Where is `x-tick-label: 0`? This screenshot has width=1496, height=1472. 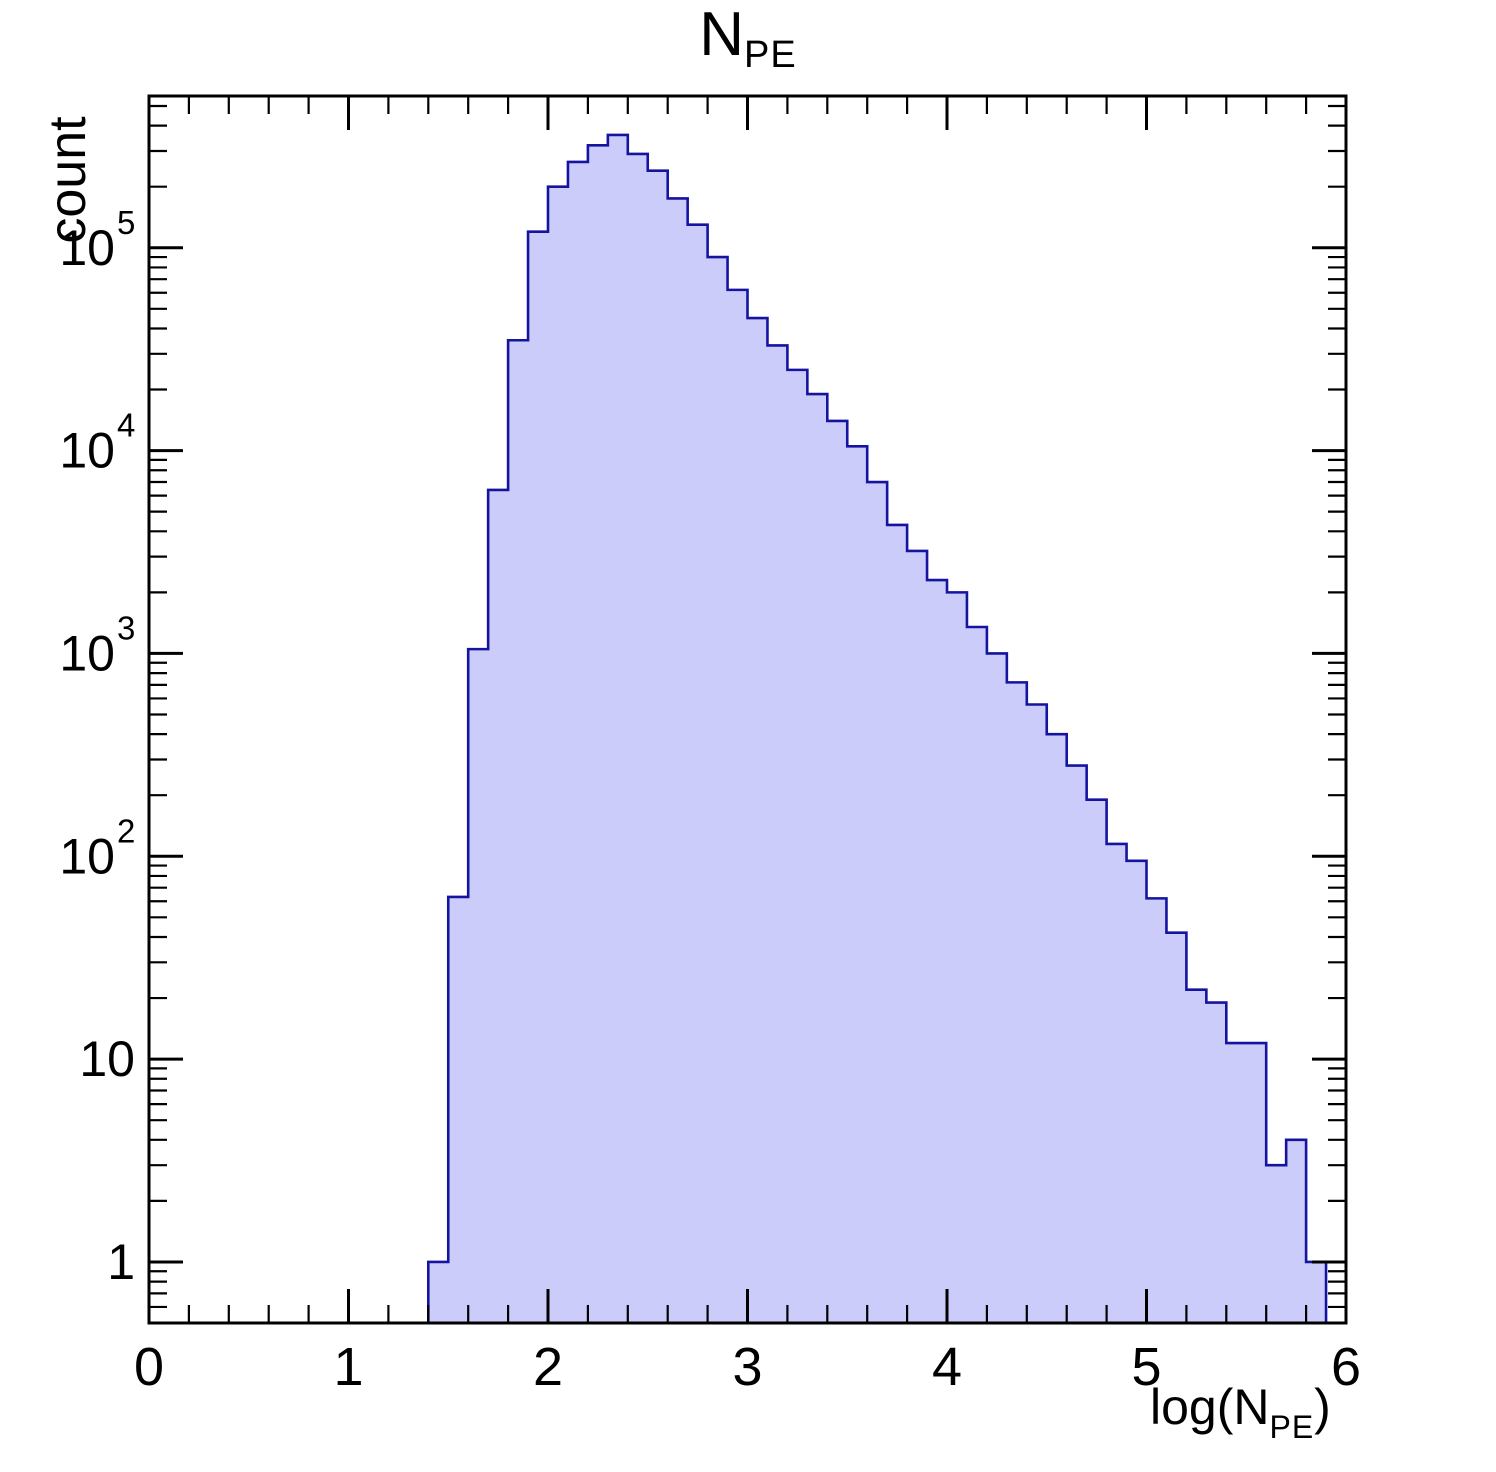
x-tick-label: 0 is located at coordinates (149, 1367).